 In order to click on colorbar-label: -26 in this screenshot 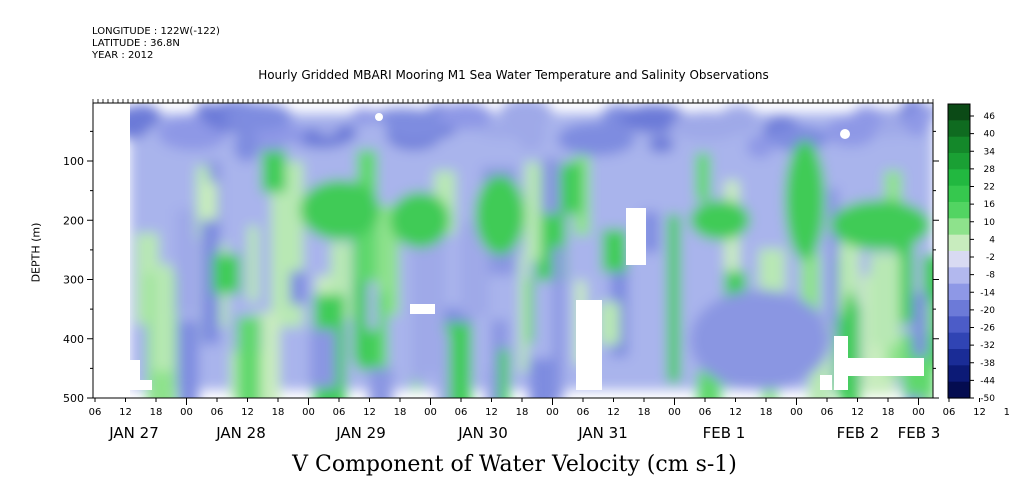, I will do `click(987, 329)`.